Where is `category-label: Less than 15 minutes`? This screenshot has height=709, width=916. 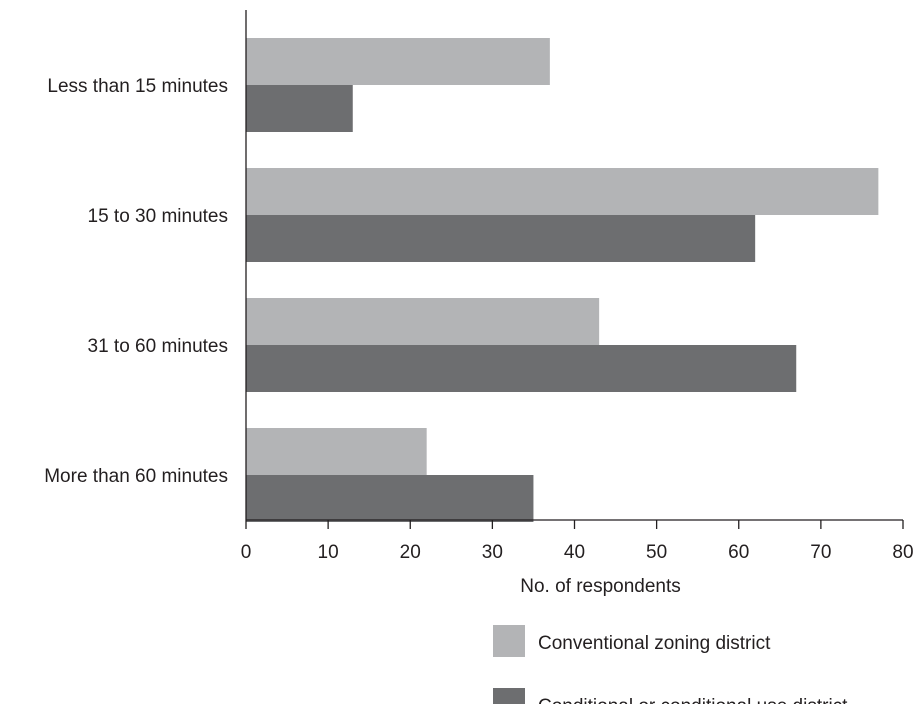 category-label: Less than 15 minutes is located at coordinates (137, 86).